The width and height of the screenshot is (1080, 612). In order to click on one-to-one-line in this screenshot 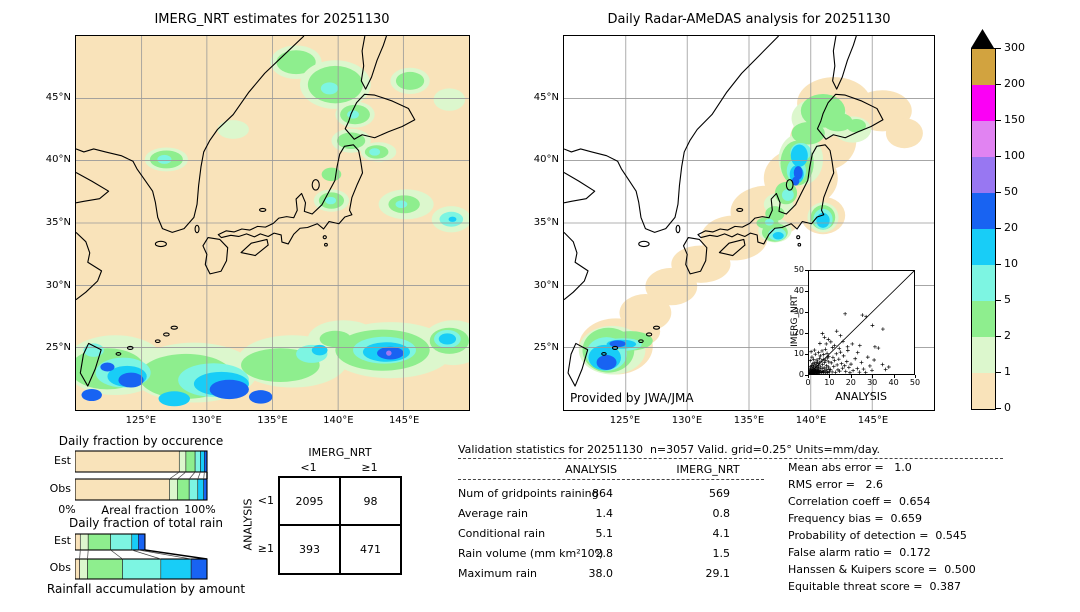, I will do `click(861, 322)`.